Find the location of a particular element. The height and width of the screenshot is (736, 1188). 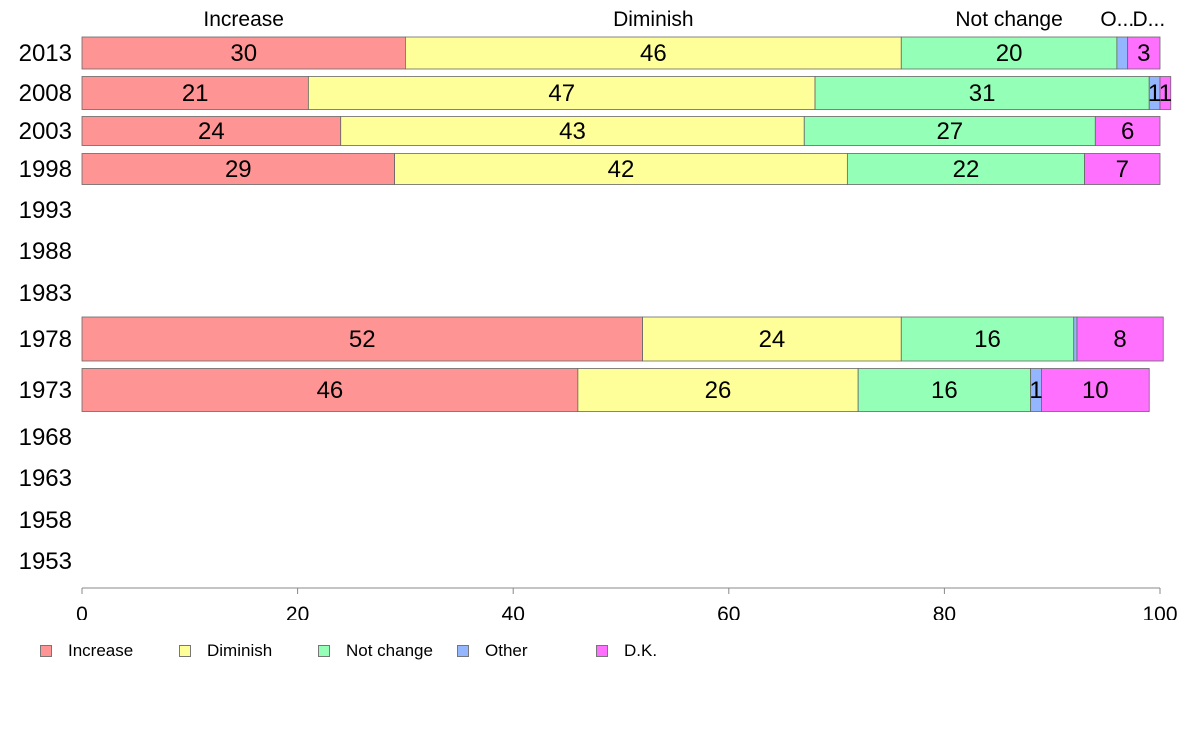

legend-item: Diminish is located at coordinates (248, 651).